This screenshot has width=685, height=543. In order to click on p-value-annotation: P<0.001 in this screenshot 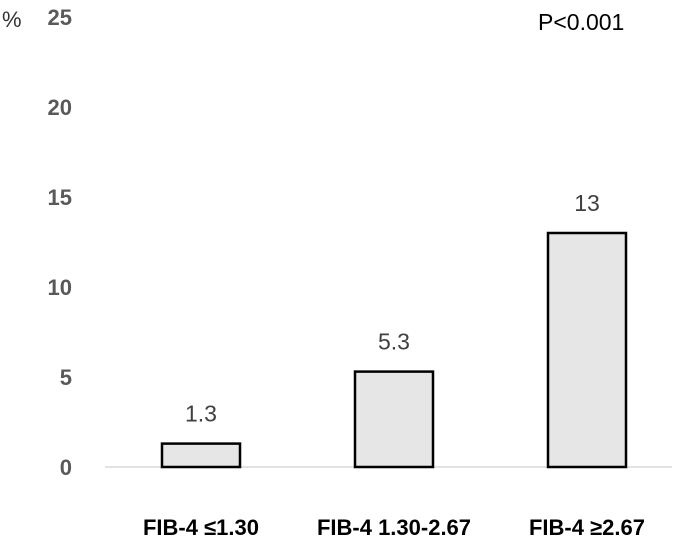, I will do `click(581, 22)`.